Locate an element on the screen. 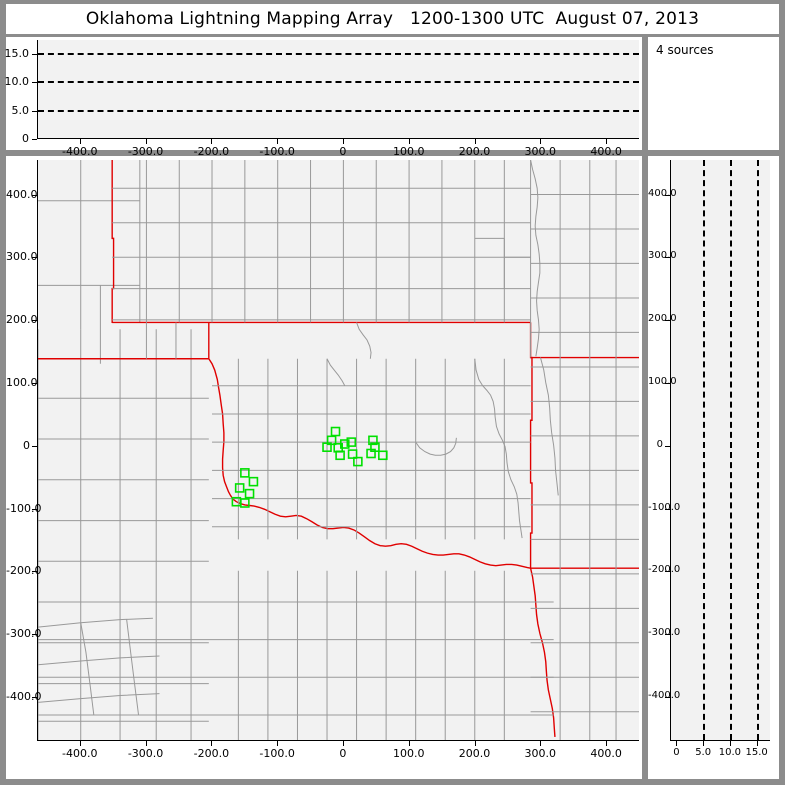 This screenshot has height=785, width=785. x-tick-label: -300.0 is located at coordinates (145, 151).